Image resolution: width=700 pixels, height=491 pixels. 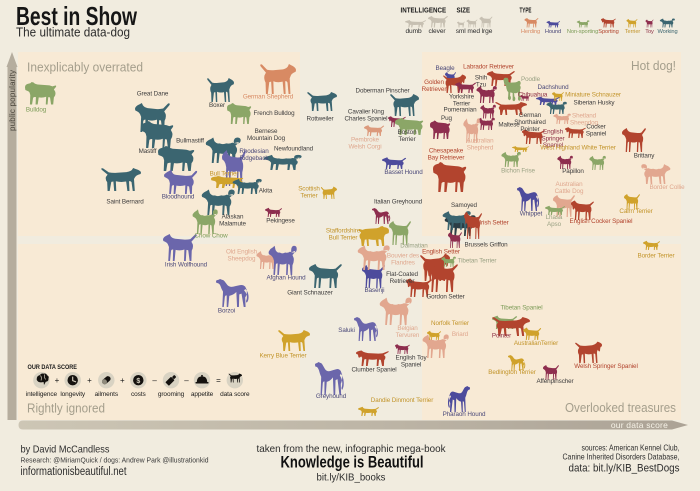 I want to click on svg-text: Clumber Spaniel, so click(x=373, y=370).